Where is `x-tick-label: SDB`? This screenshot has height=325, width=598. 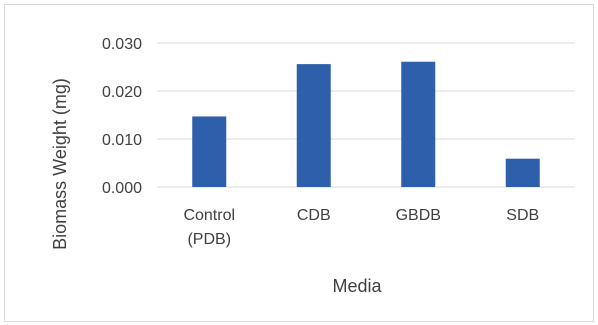 x-tick-label: SDB is located at coordinates (522, 215).